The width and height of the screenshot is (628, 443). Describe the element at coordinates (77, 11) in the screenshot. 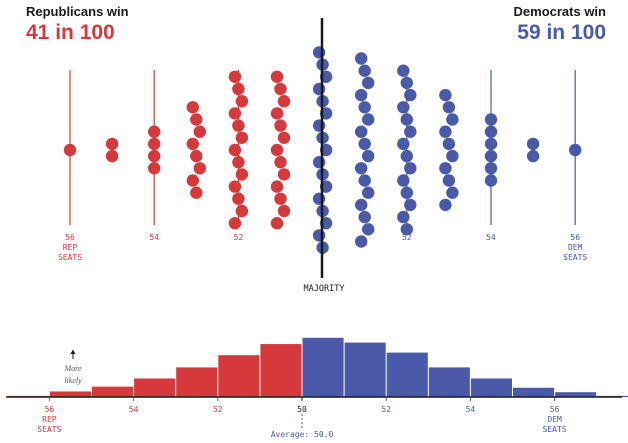

I see `republicans-win-label: Republicans win` at that location.